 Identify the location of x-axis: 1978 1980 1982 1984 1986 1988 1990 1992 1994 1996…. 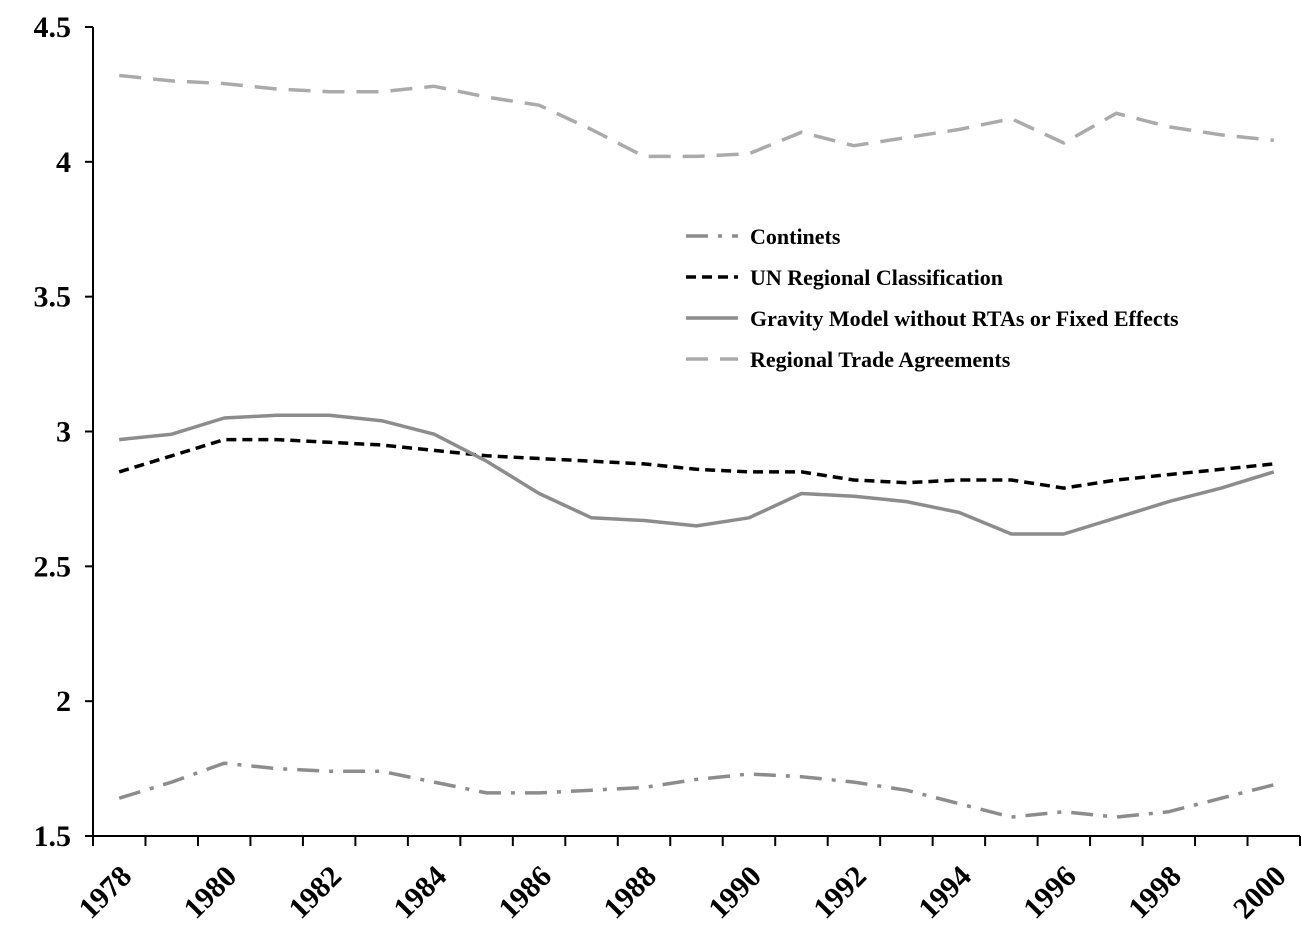
(686, 880).